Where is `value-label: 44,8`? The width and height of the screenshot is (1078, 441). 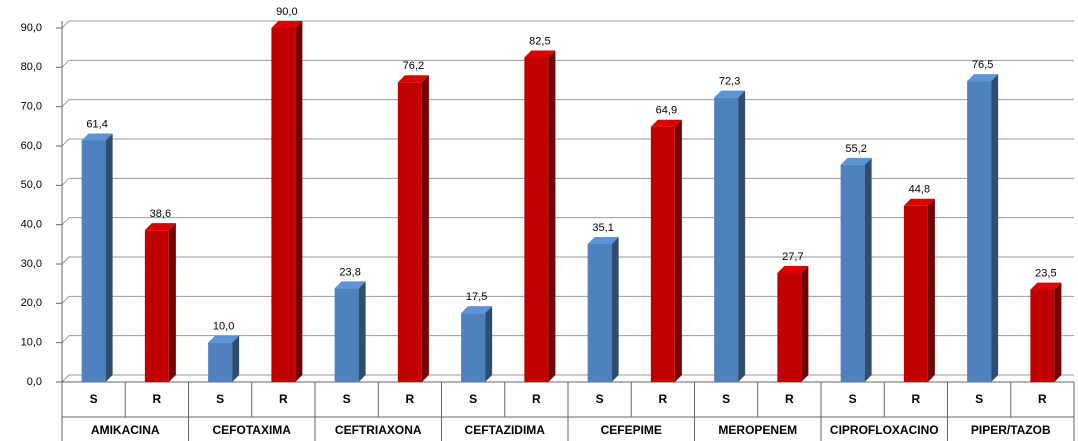
value-label: 44,8 is located at coordinates (919, 190).